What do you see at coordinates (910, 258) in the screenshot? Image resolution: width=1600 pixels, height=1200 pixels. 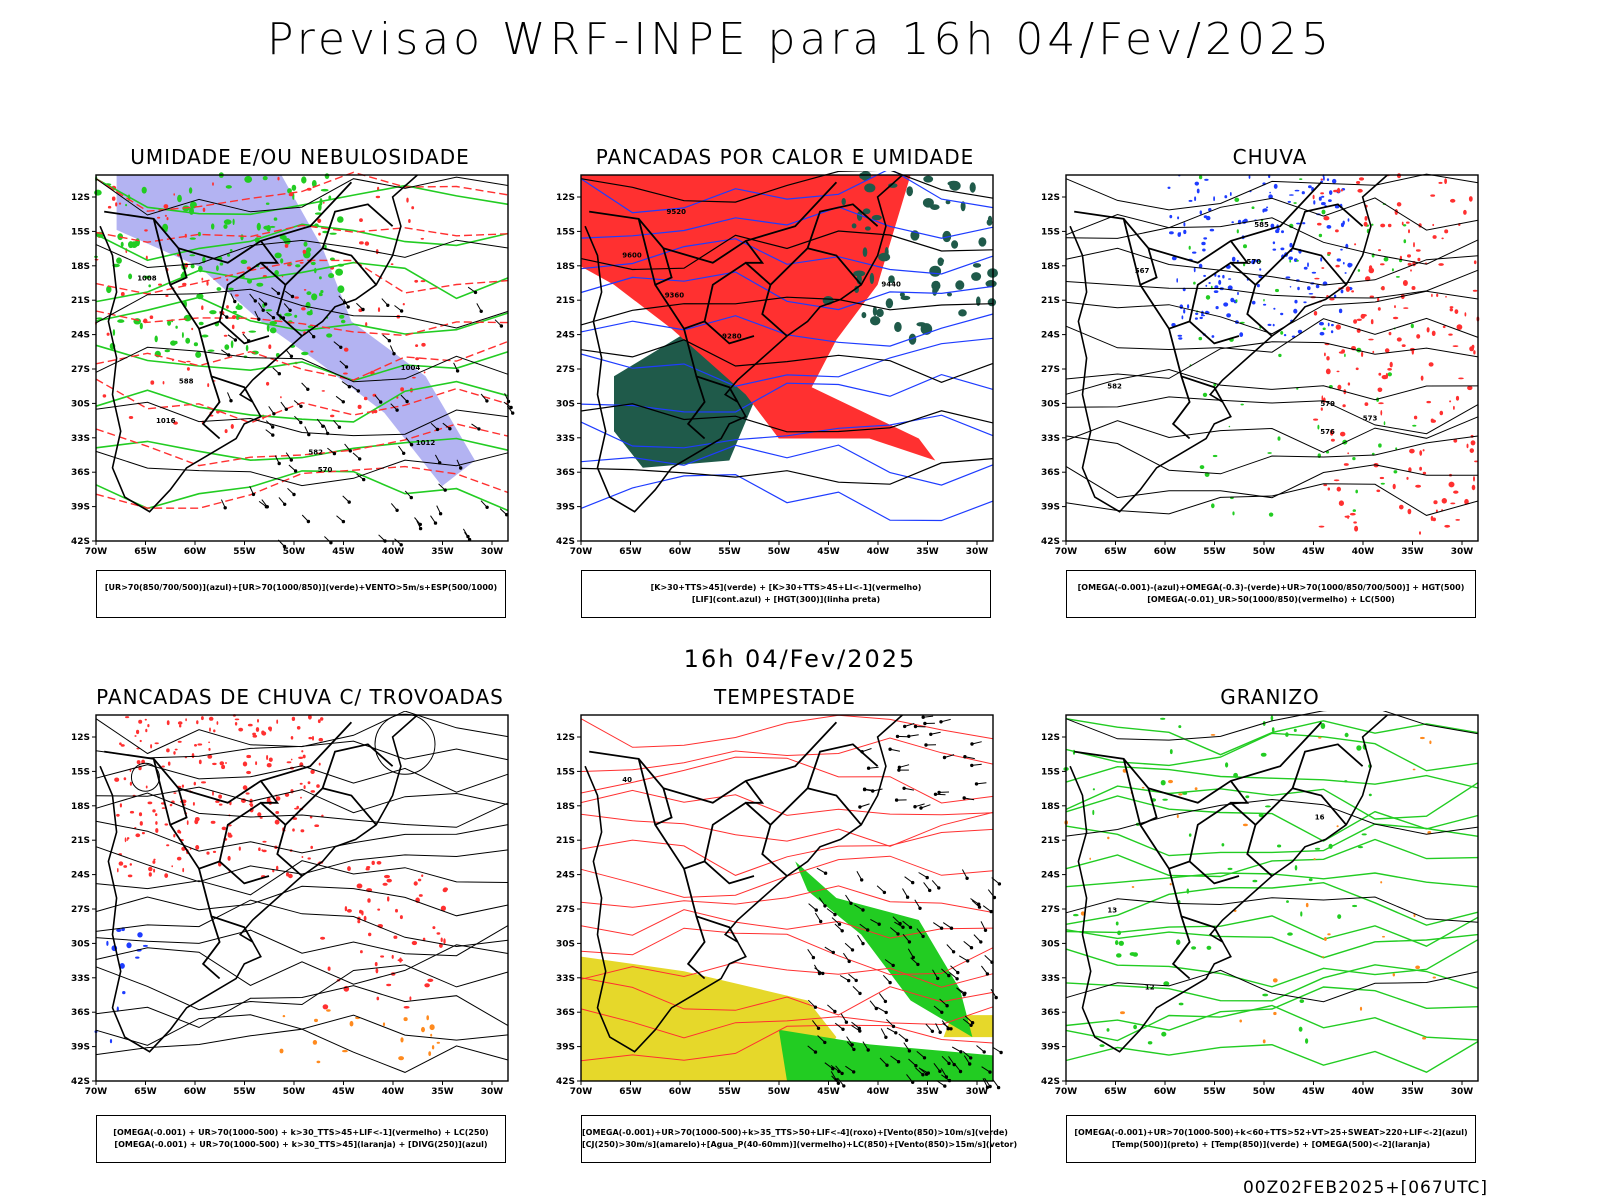 I see `k-tts-cells` at bounding box center [910, 258].